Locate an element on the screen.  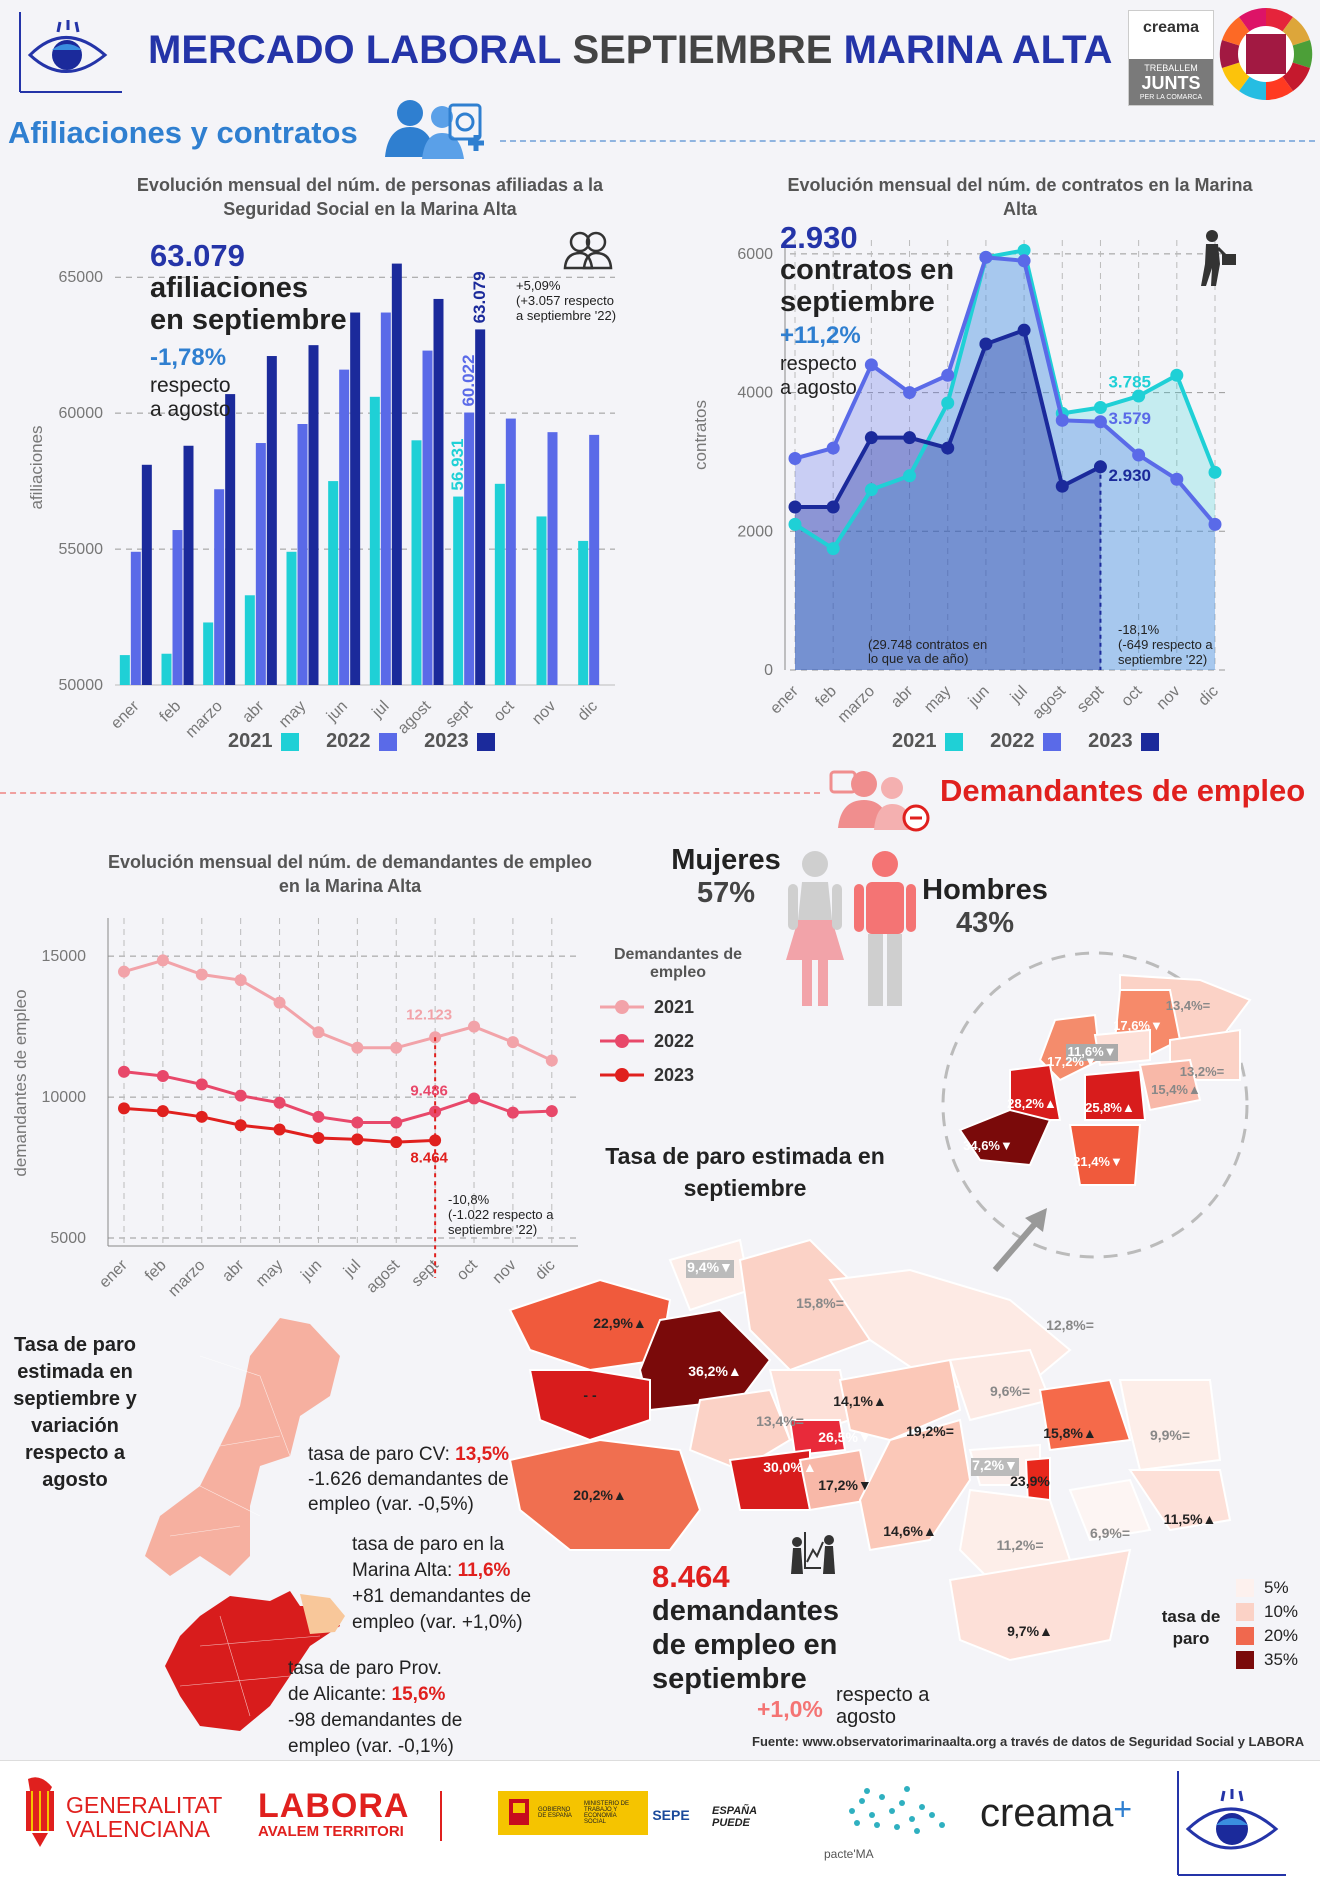
demand-legend-2023-marker is located at coordinates (622, 1075).